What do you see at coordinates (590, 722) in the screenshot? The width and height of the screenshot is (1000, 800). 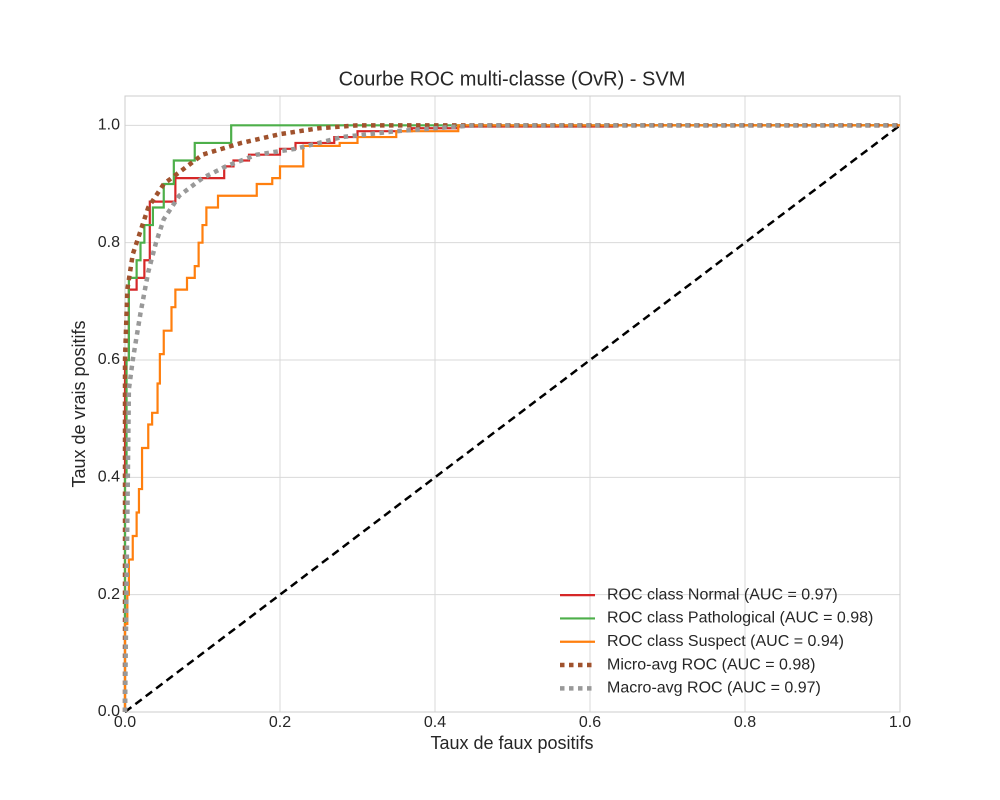 I see `x-tick-label: 0.6` at bounding box center [590, 722].